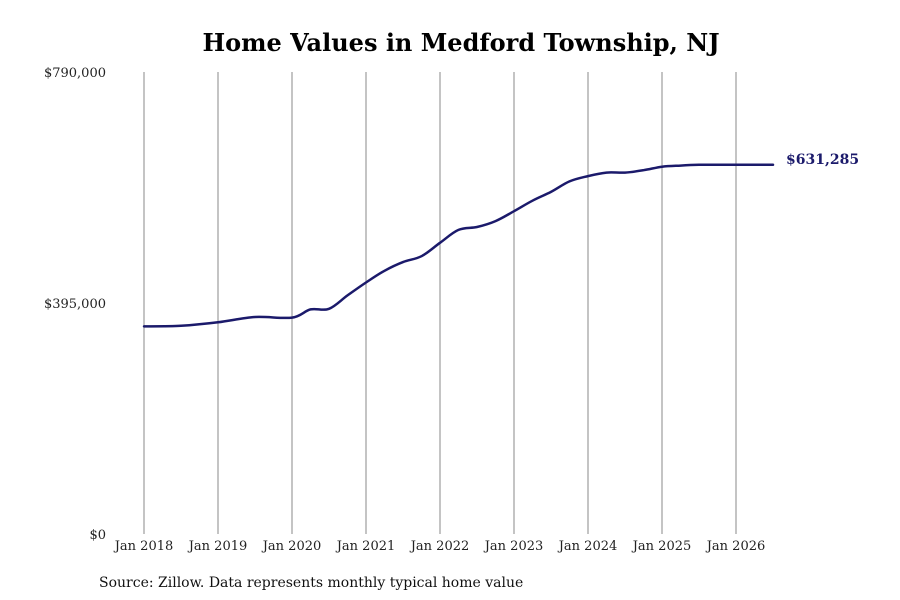 This screenshot has height=600, width=900. What do you see at coordinates (460, 42) in the screenshot?
I see `chart-title: Home Values in Medford Township, NJ` at bounding box center [460, 42].